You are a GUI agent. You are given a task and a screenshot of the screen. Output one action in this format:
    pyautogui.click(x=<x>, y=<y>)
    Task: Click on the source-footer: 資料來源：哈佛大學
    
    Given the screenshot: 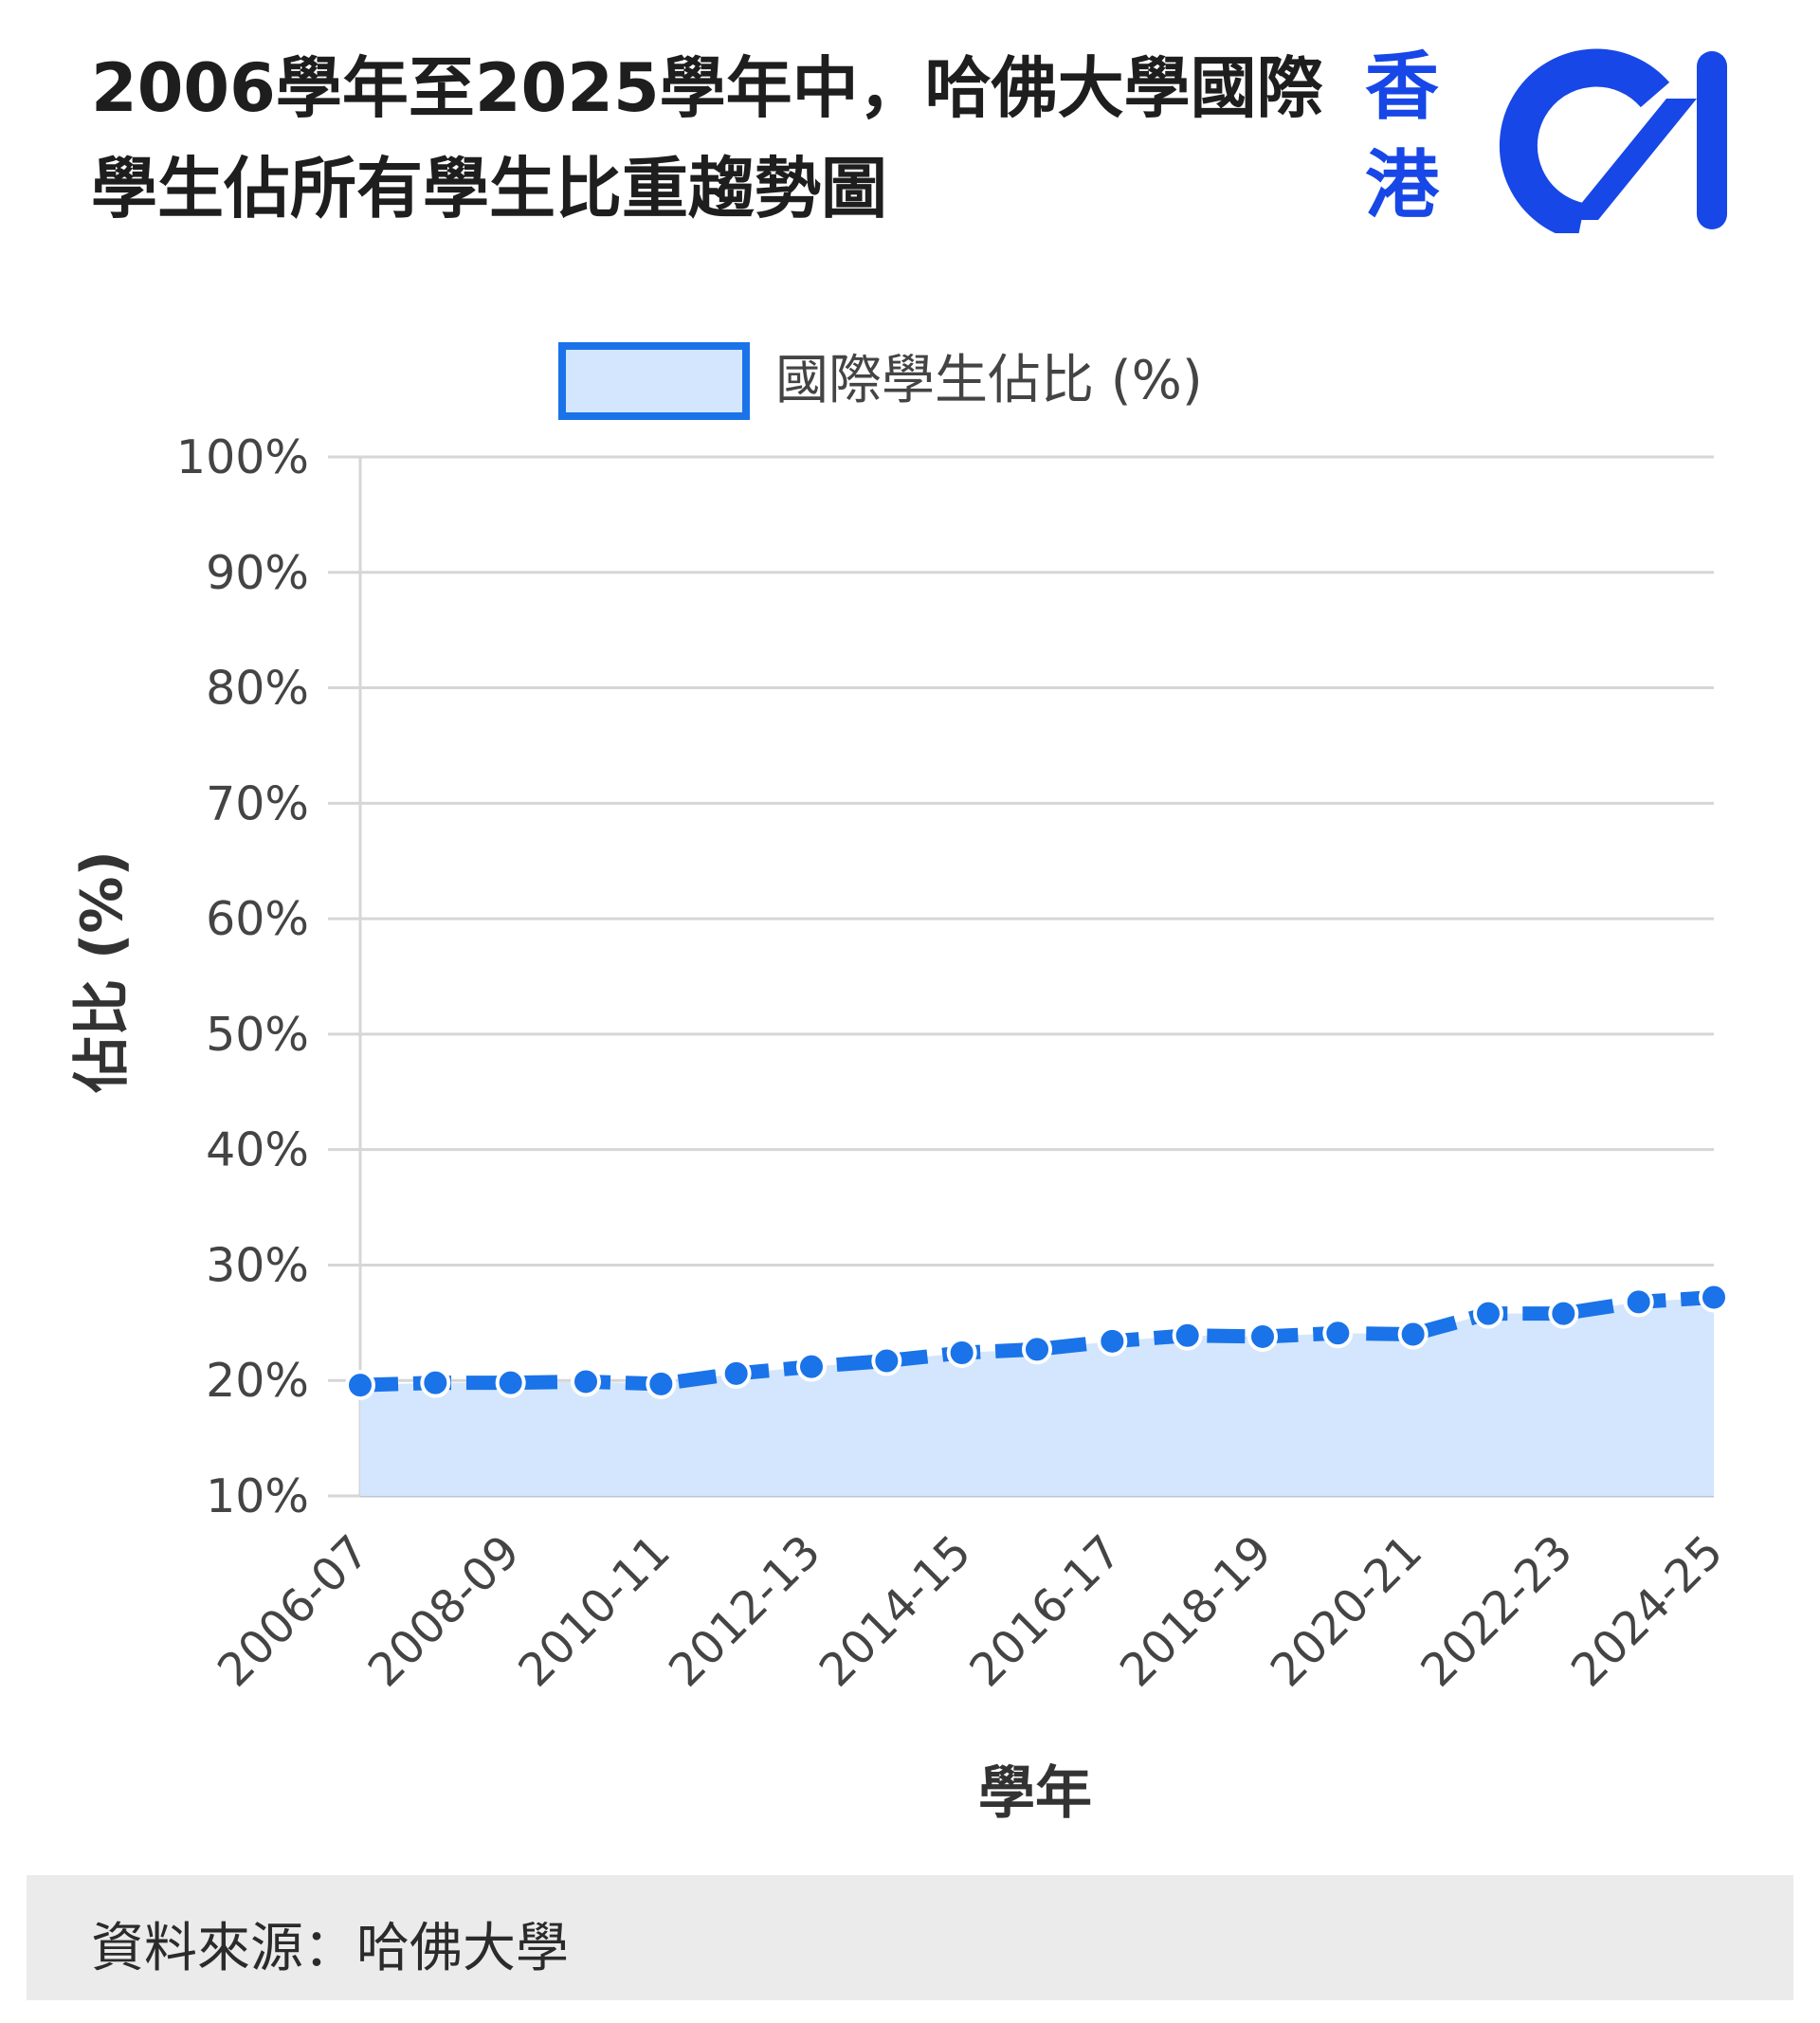 What is the action you would take?
    pyautogui.click(x=910, y=1938)
    